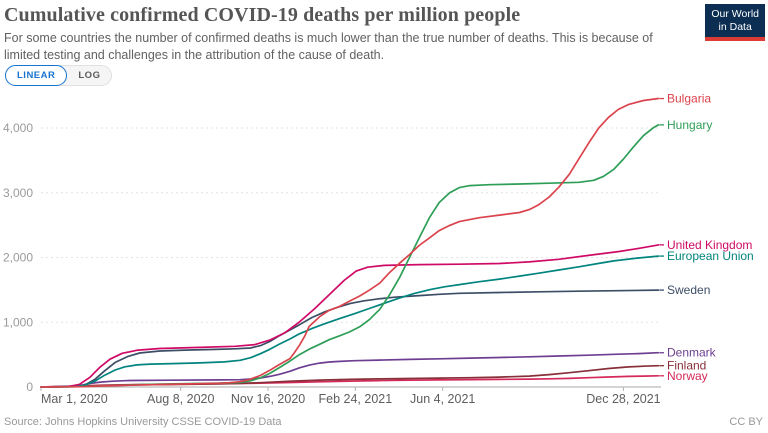  Describe the element at coordinates (74, 399) in the screenshot. I see `x-tick-label: Mar 1, 2020` at that location.